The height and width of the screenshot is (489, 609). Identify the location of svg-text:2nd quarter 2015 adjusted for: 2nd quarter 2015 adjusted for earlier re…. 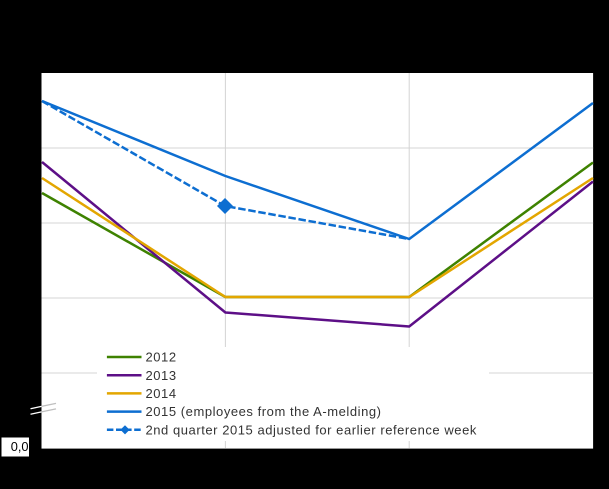
(311, 429).